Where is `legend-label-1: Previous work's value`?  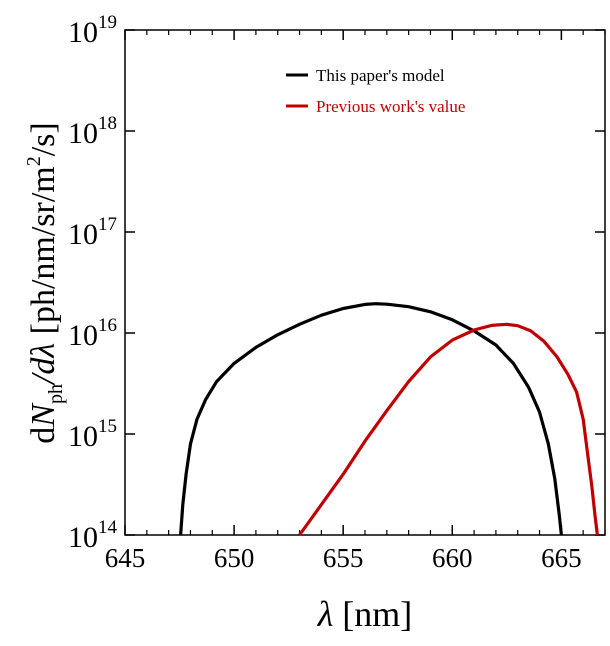
legend-label-1: Previous work's value is located at coordinates (390, 106).